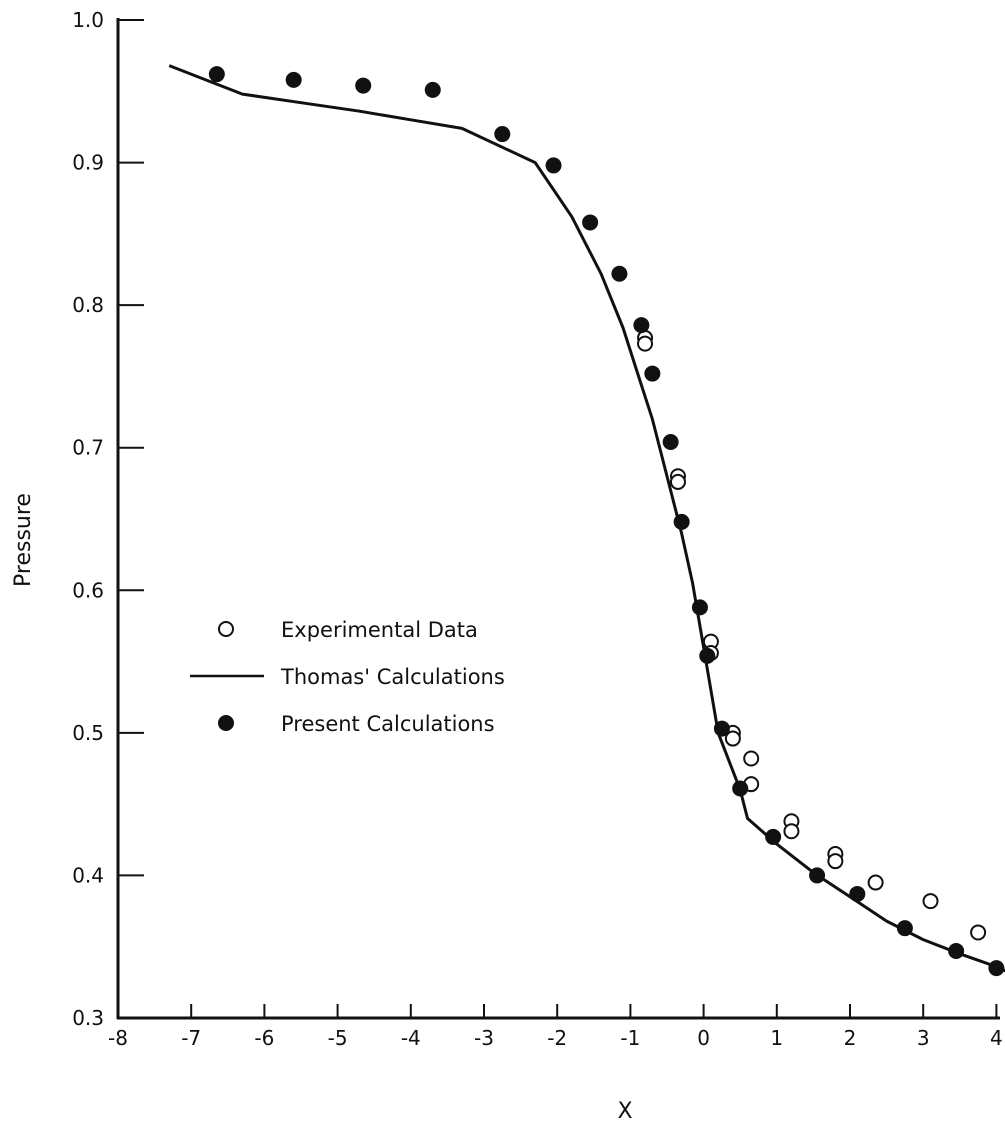  What do you see at coordinates (88, 1018) in the screenshot?
I see `y-tick-label: 0.3` at bounding box center [88, 1018].